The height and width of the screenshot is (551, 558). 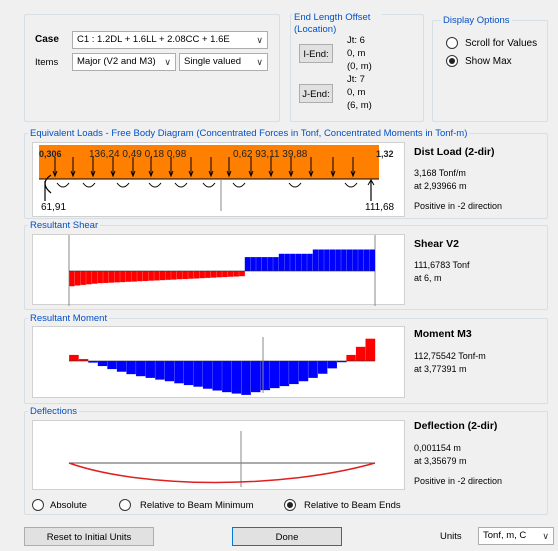 What do you see at coordinates (69, 318) in the screenshot?
I see `moment-title: Resultant Moment` at bounding box center [69, 318].